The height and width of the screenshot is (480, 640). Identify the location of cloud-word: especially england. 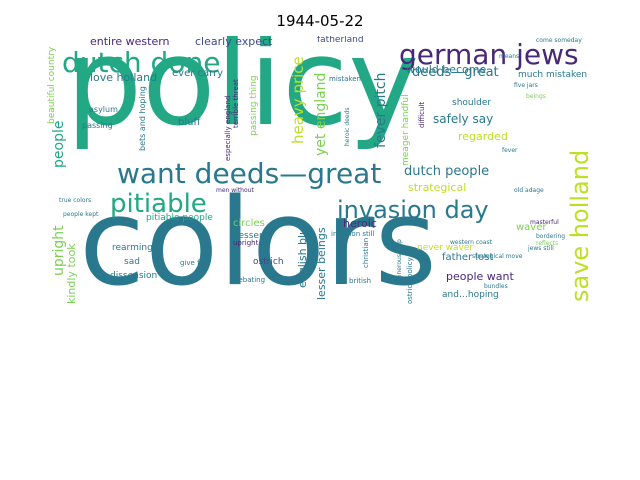
(228, 128).